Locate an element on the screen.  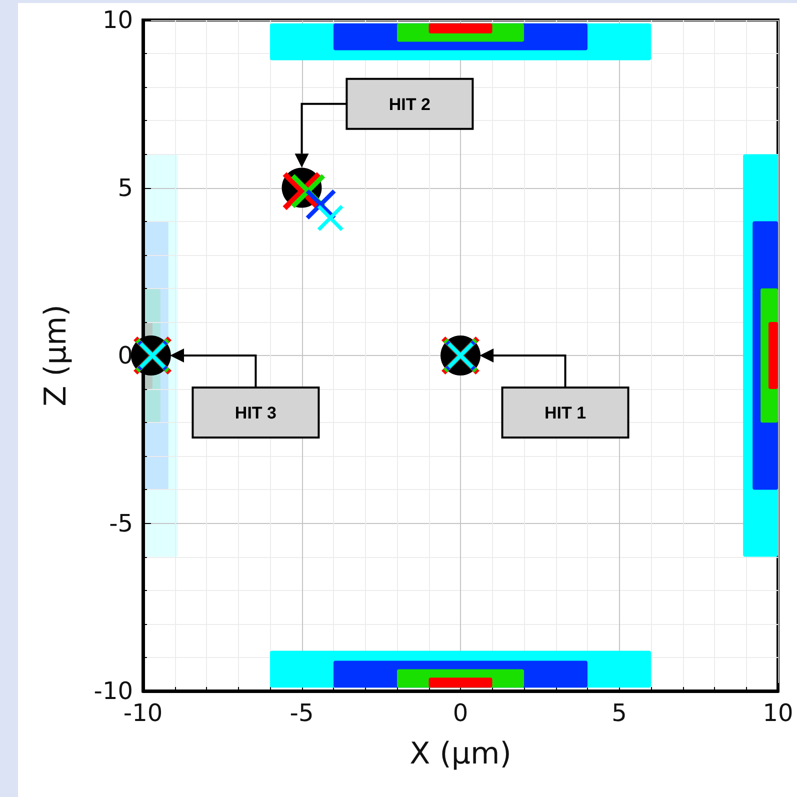
annotation: HIT 2 is located at coordinates (409, 104).